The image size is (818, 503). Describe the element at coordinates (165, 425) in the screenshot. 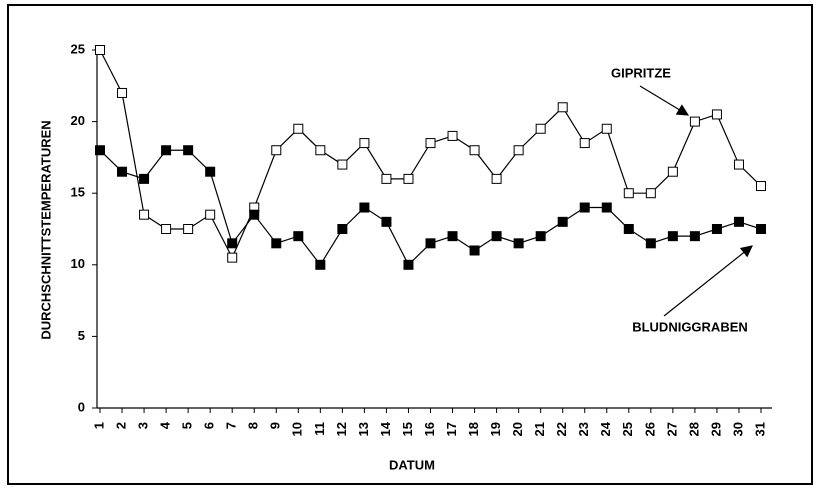

I see `x-tick-label: 4` at that location.